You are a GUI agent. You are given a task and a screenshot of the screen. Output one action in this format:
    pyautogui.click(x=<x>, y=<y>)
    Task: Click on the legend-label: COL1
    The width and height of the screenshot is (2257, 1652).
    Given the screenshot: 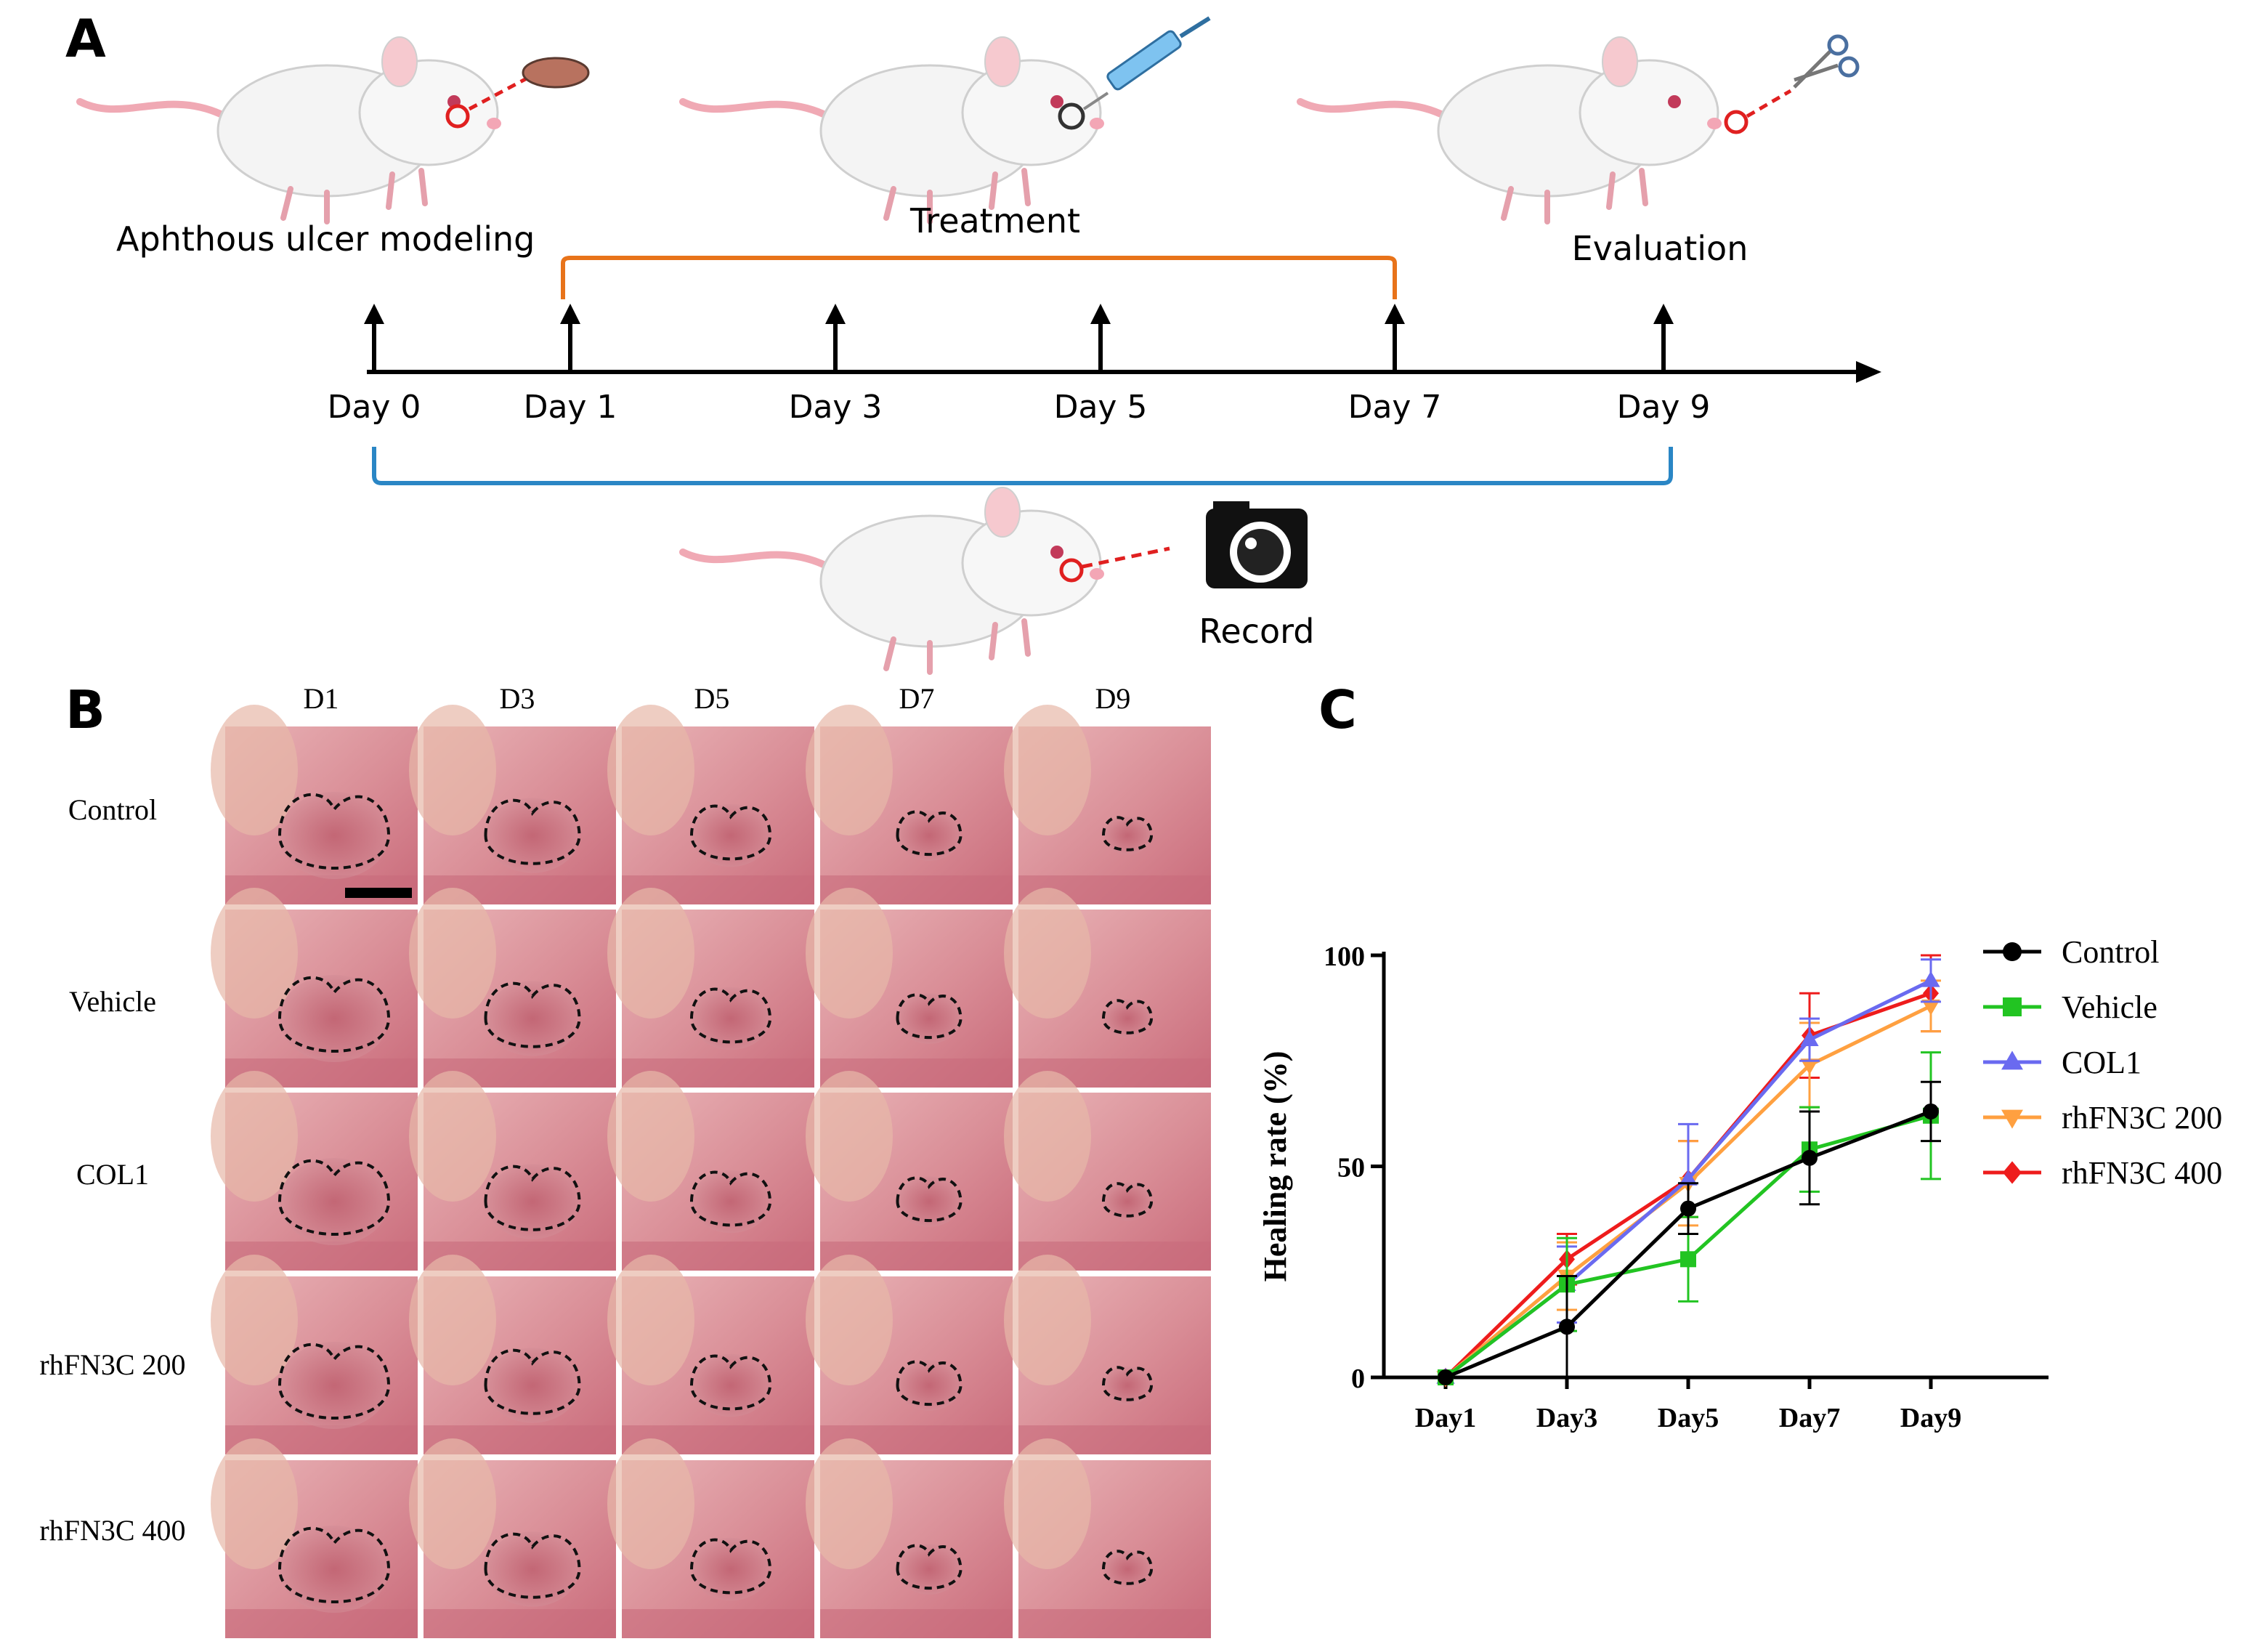 What is the action you would take?
    pyautogui.click(x=2101, y=1063)
    